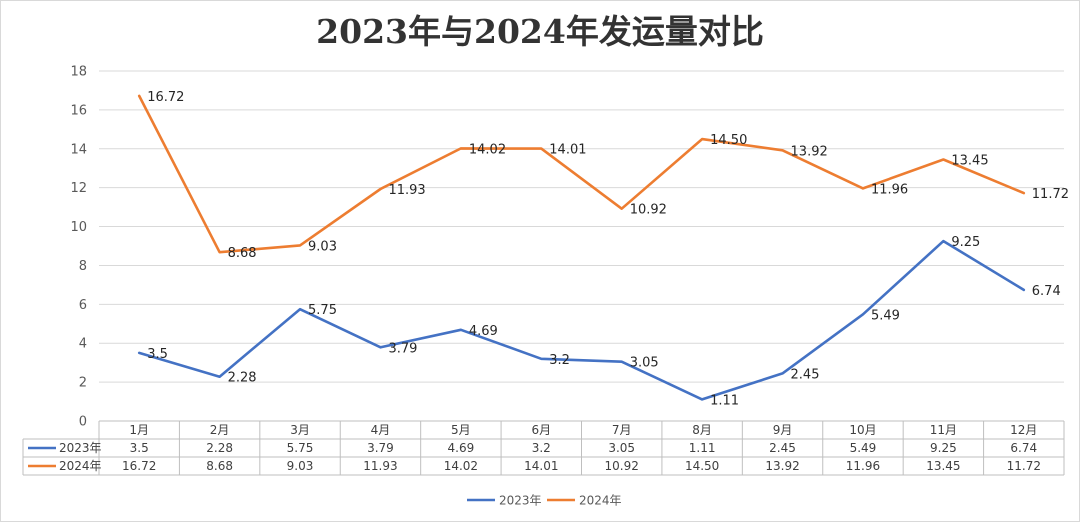 The width and height of the screenshot is (1080, 522). I want to click on x-axis-category-label: 6月, so click(541, 430).